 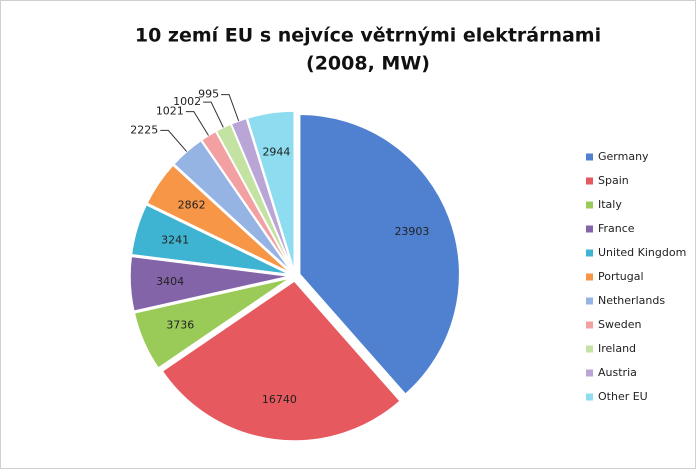 What do you see at coordinates (613, 180) in the screenshot?
I see `legend-label: Spain` at bounding box center [613, 180].